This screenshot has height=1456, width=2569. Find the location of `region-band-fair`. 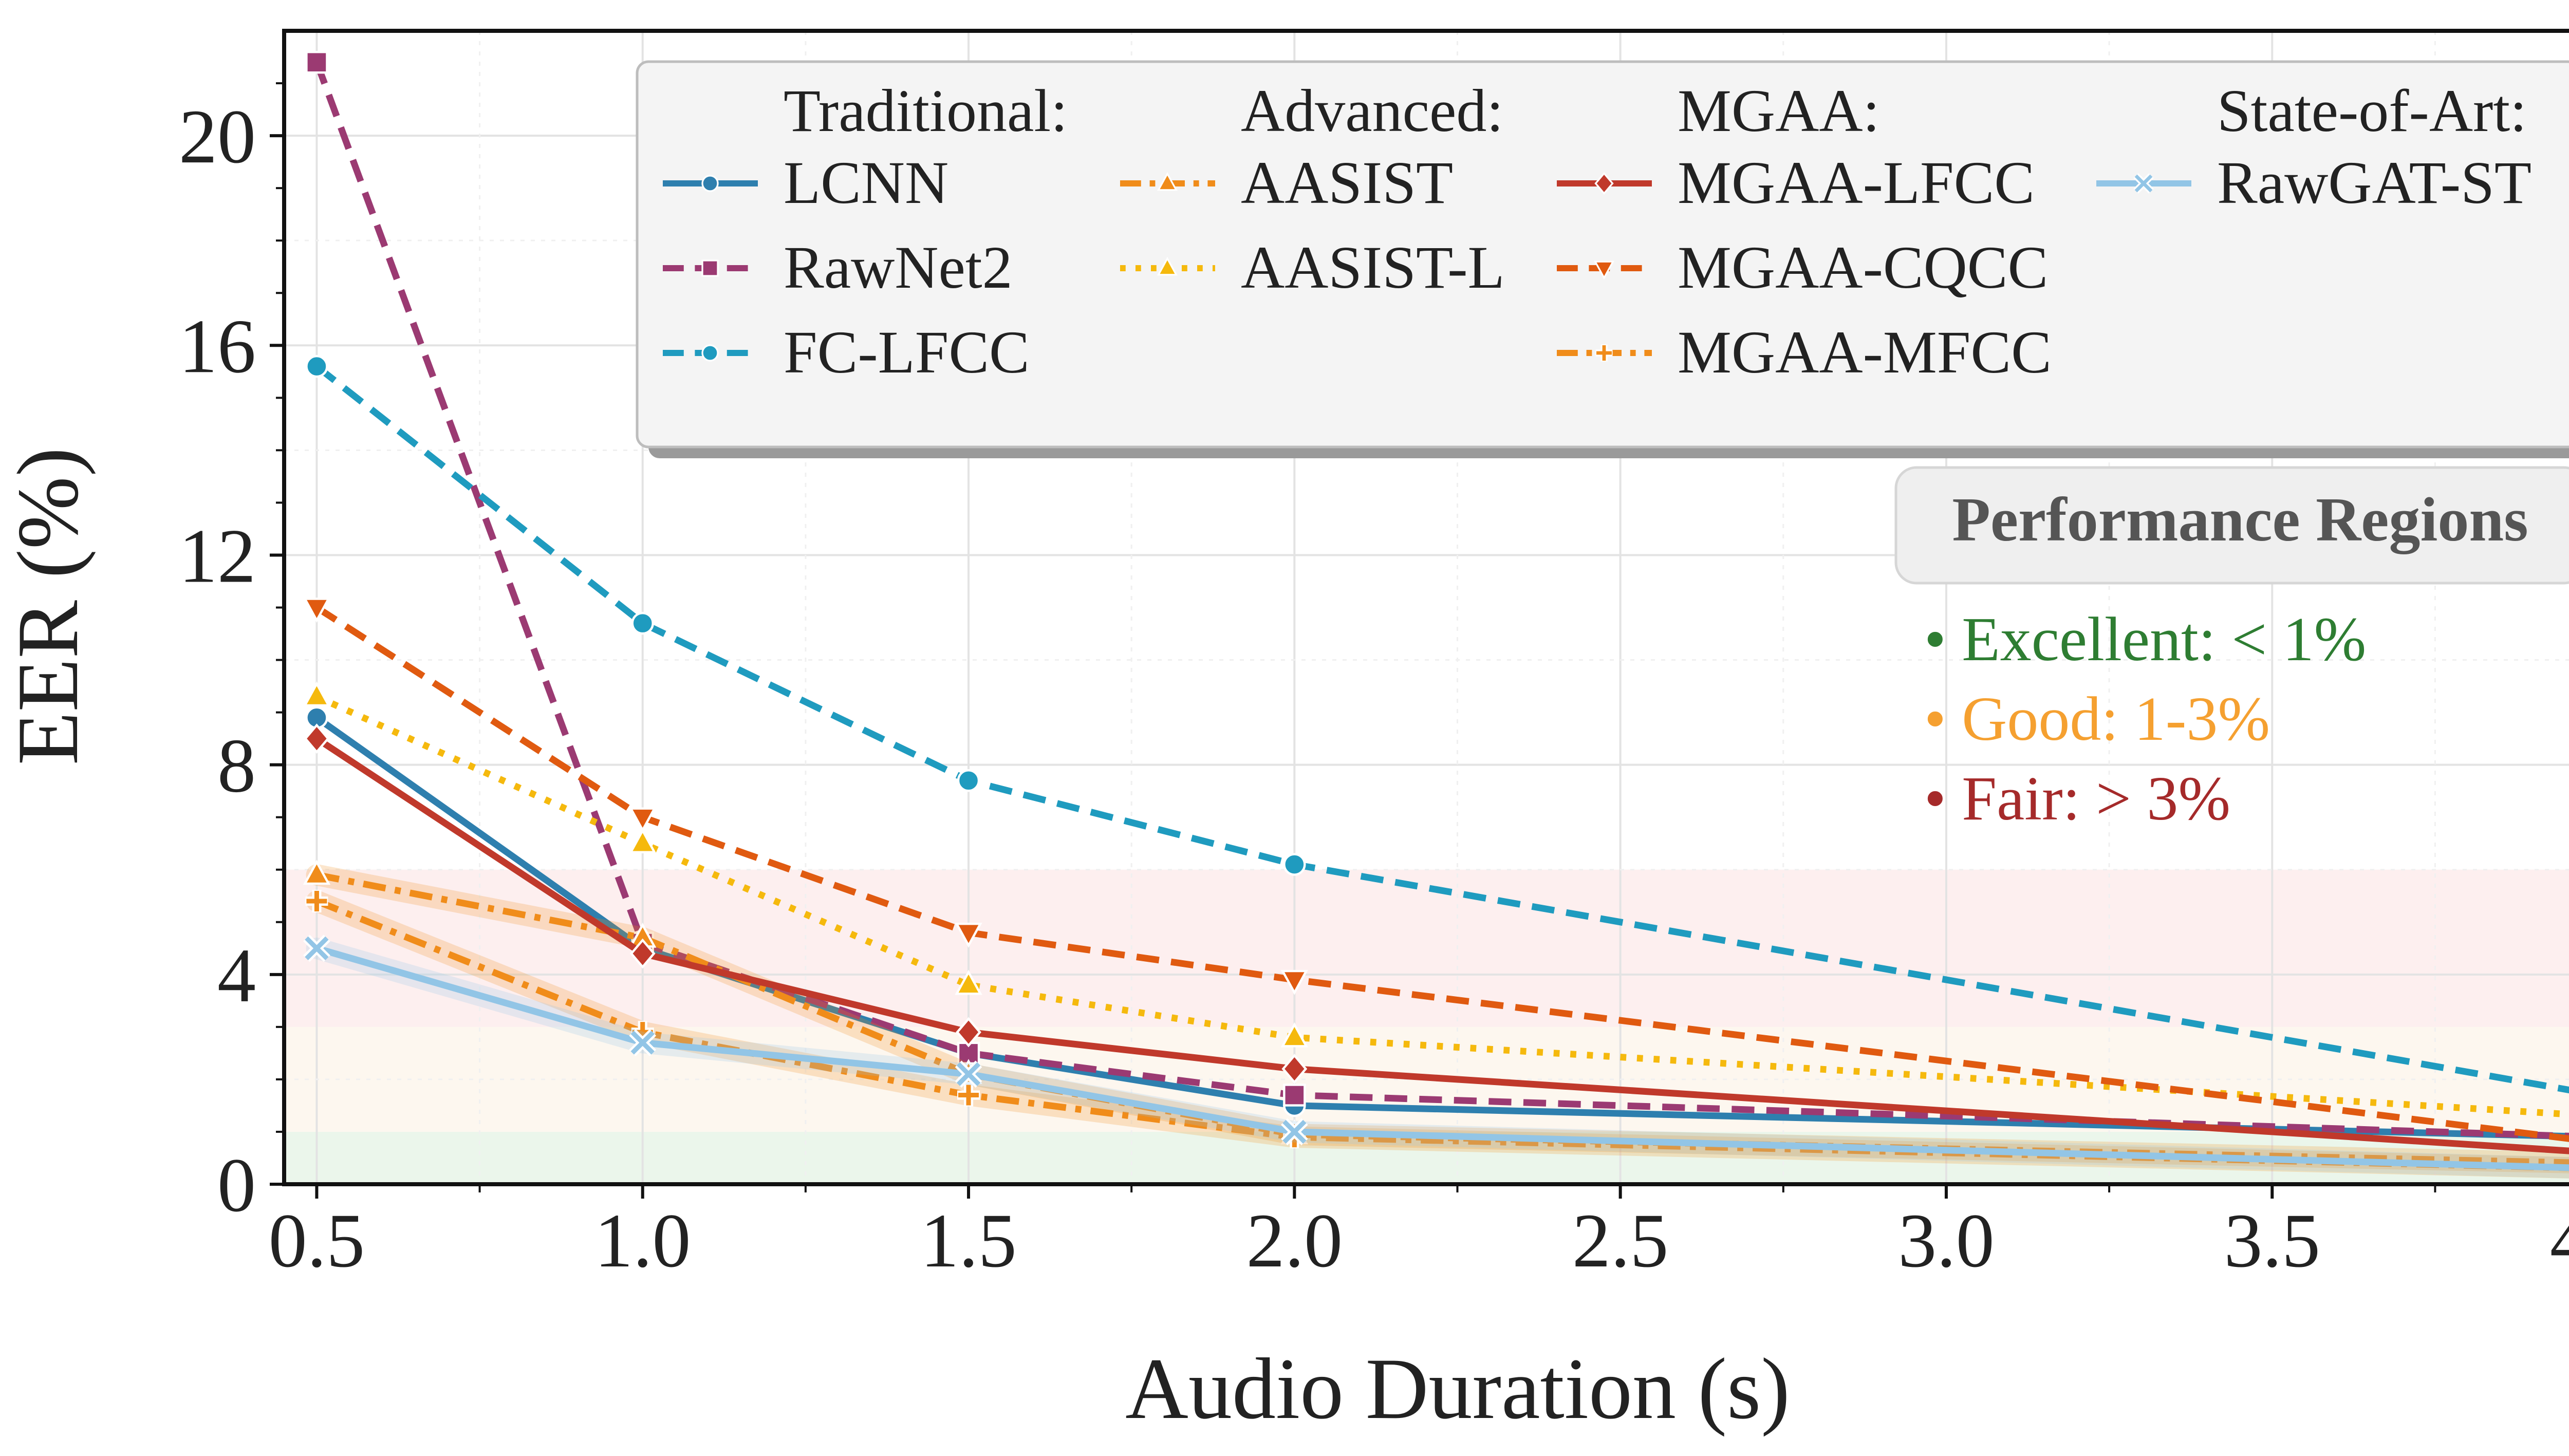

region-band-fair is located at coordinates (1427, 948).